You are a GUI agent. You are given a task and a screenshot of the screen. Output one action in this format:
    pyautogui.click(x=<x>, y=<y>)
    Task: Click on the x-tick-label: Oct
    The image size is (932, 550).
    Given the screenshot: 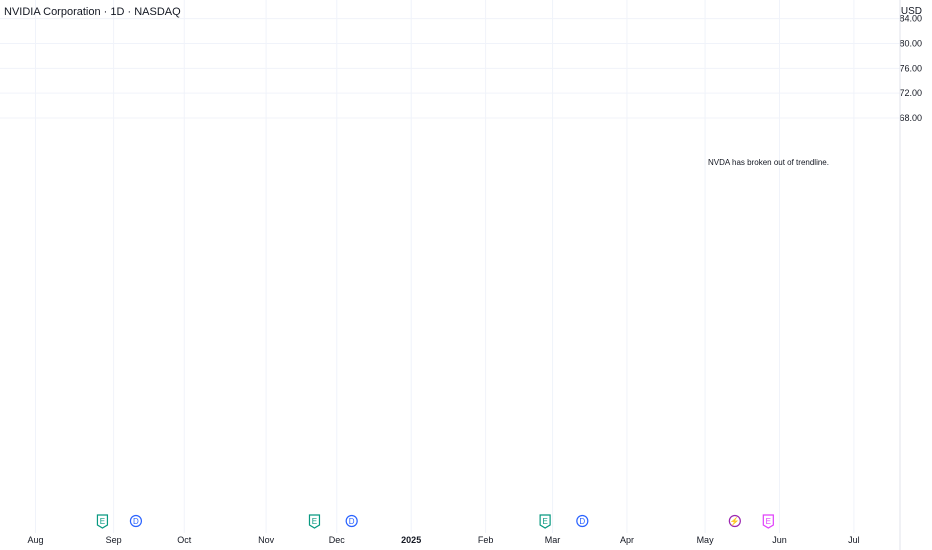 What is the action you would take?
    pyautogui.click(x=184, y=540)
    